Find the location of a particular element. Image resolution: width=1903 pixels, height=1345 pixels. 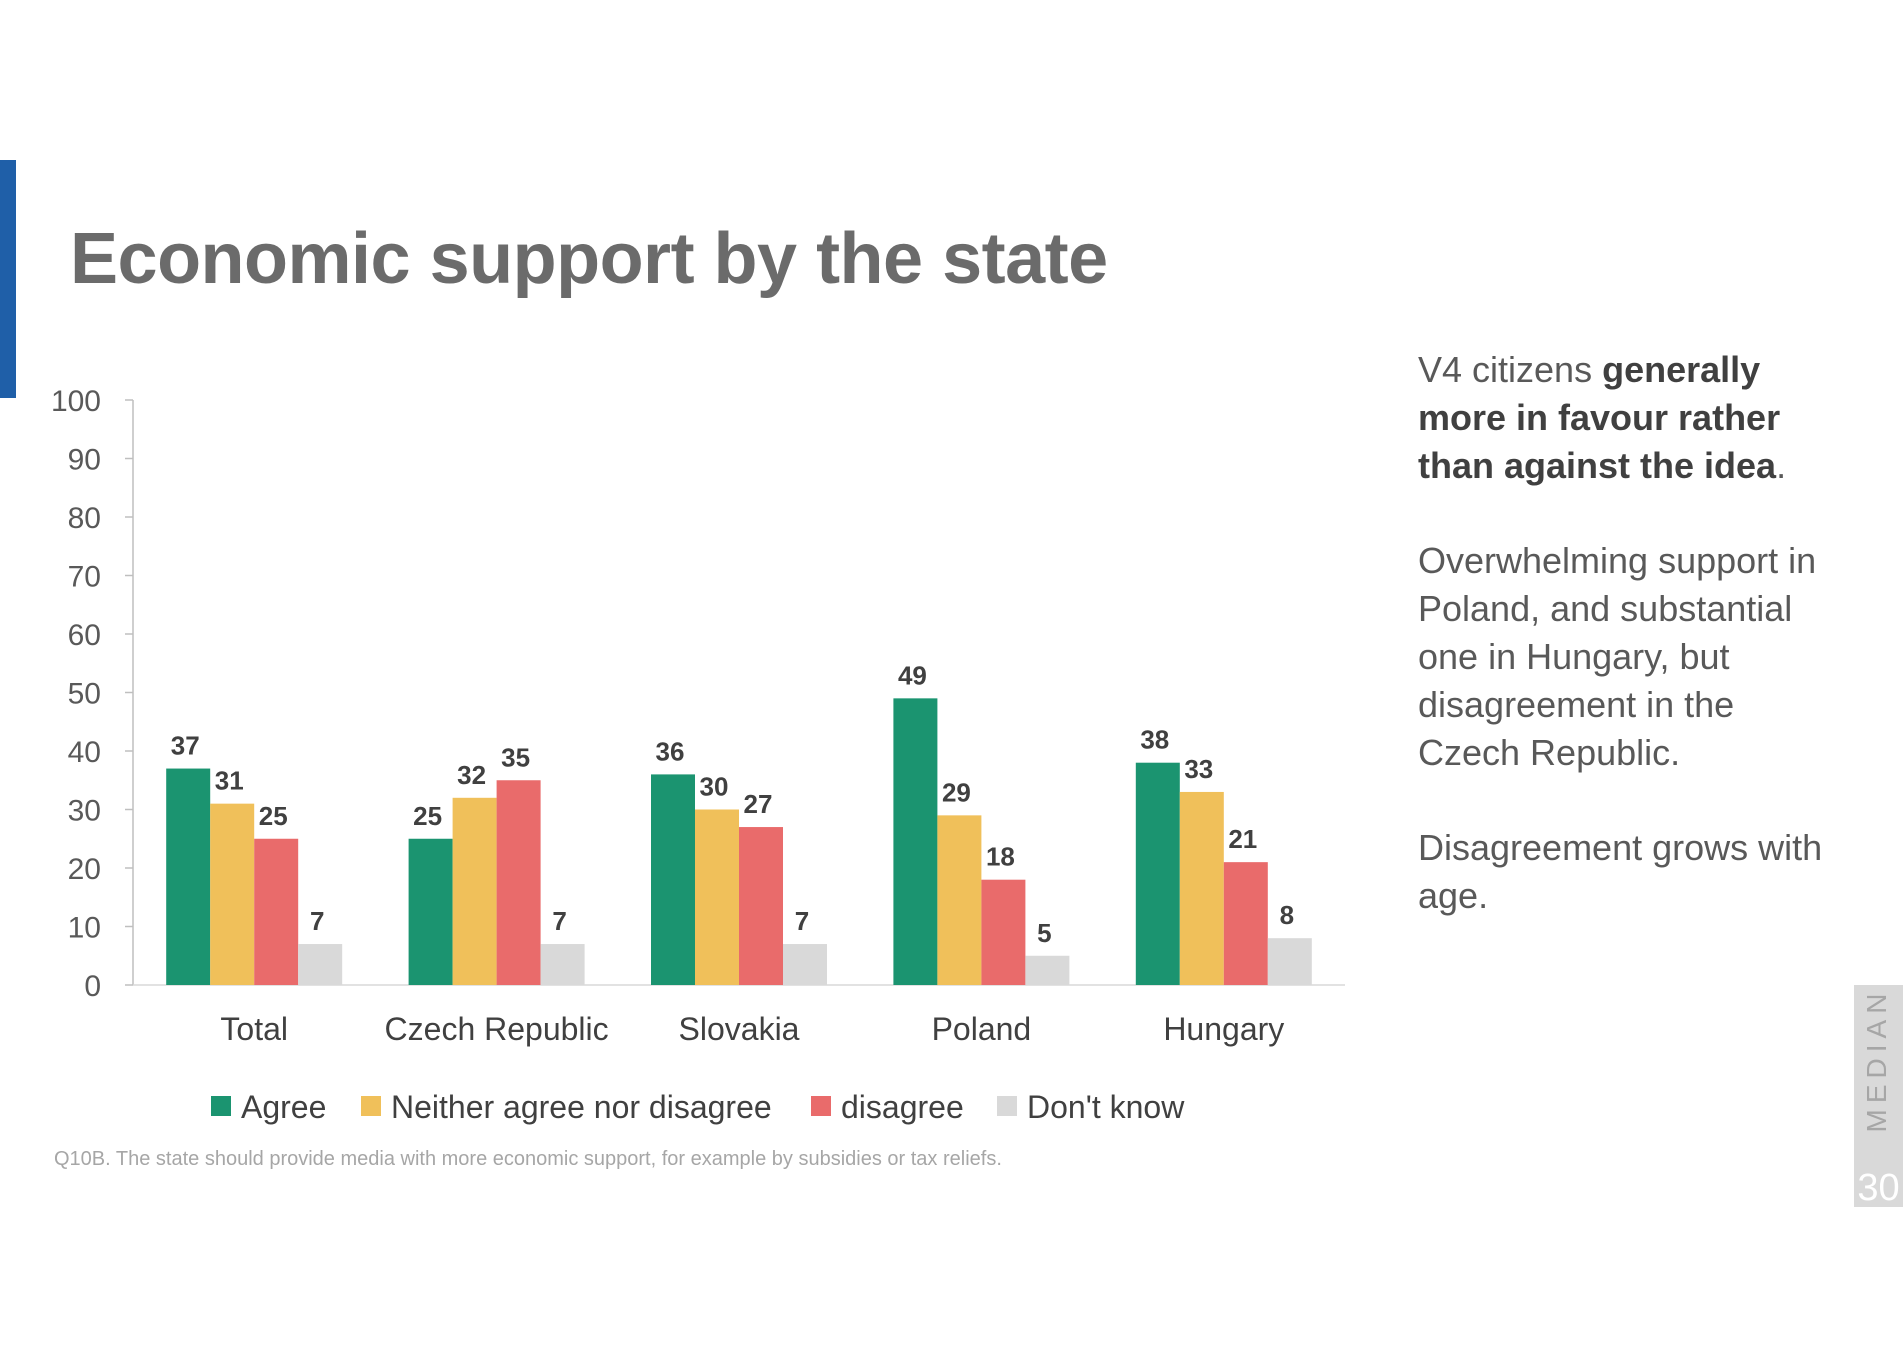

data-label: 32 is located at coordinates (471, 775).